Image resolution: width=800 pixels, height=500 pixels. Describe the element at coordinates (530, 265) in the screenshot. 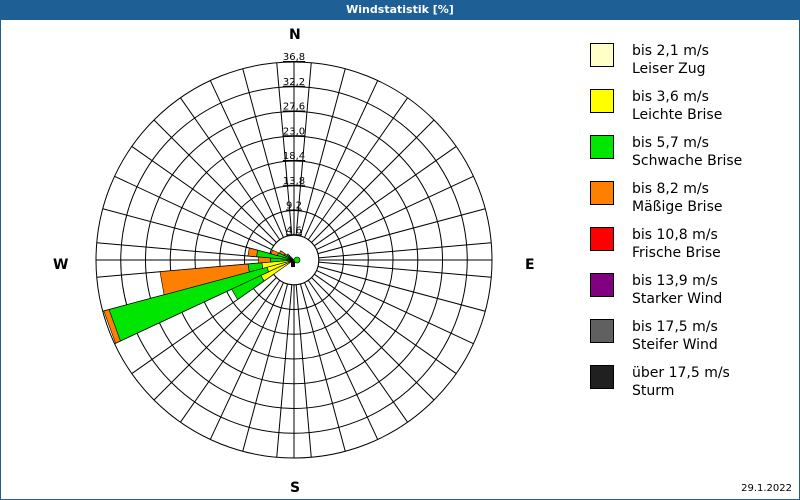

I see `compass-east-label: E` at that location.